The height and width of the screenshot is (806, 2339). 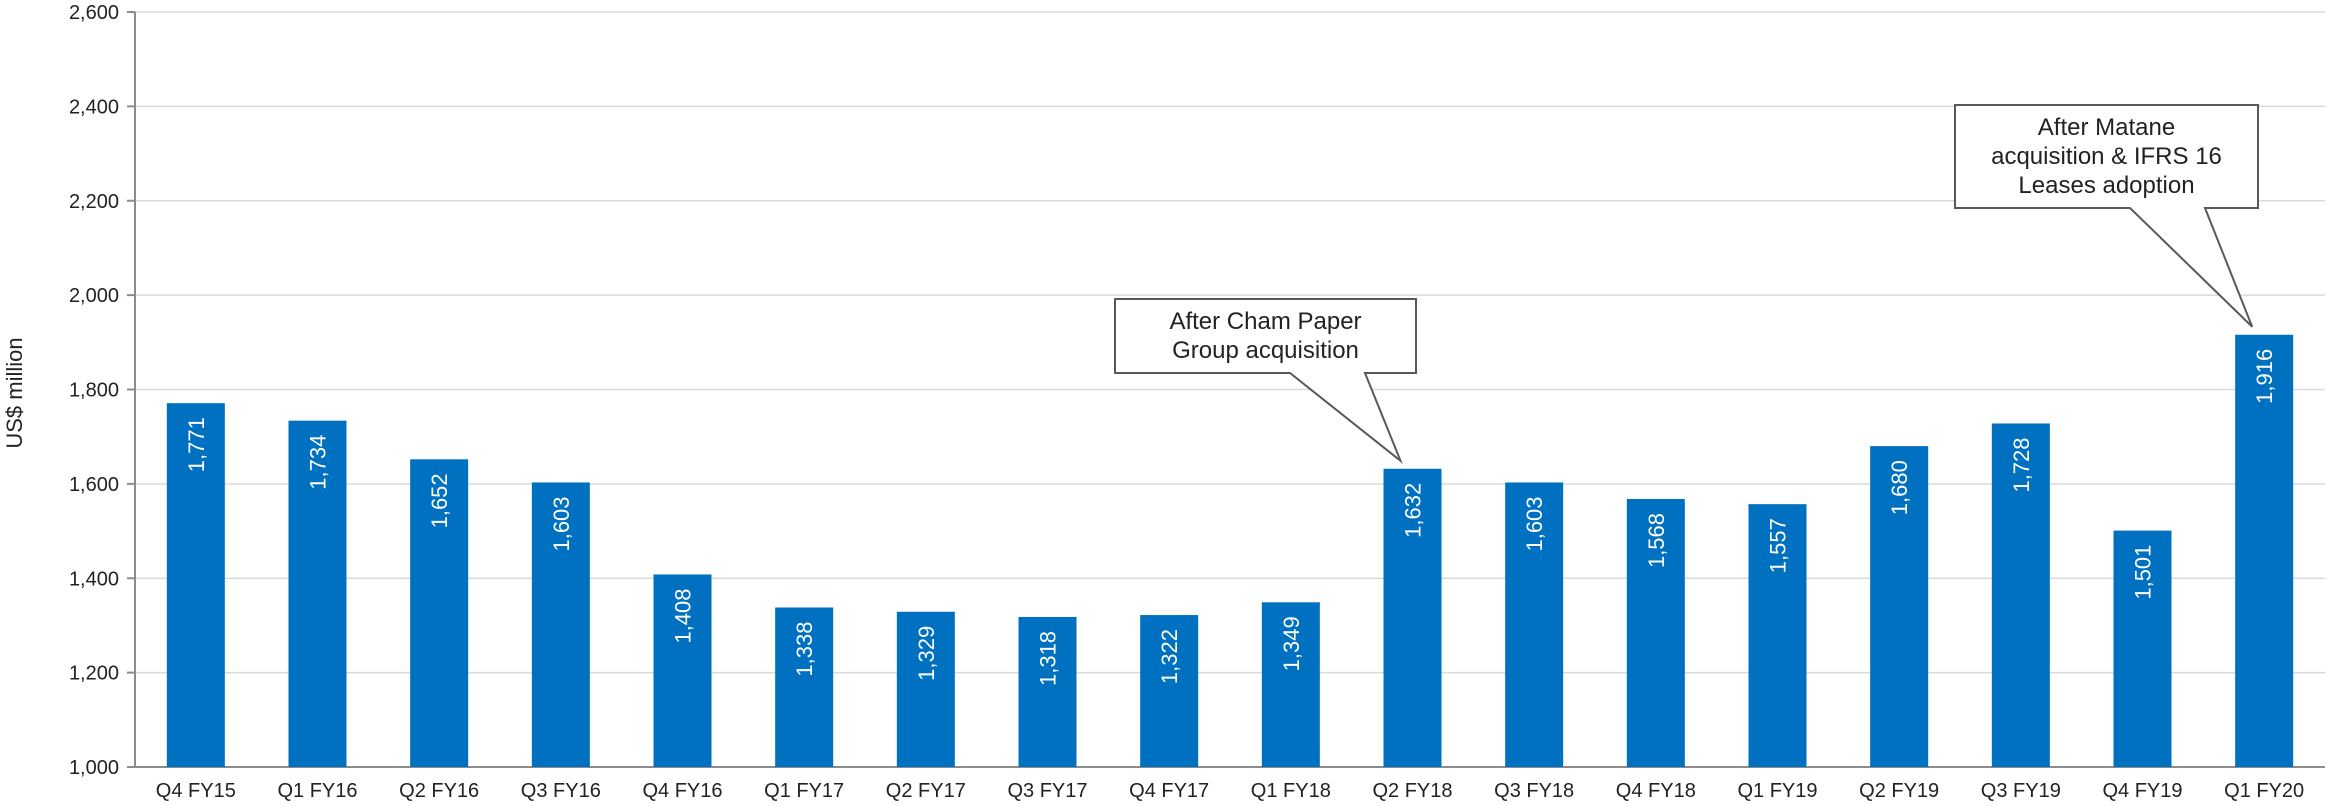 What do you see at coordinates (1899, 791) in the screenshot?
I see `x-tick-label: Q2 FY19` at bounding box center [1899, 791].